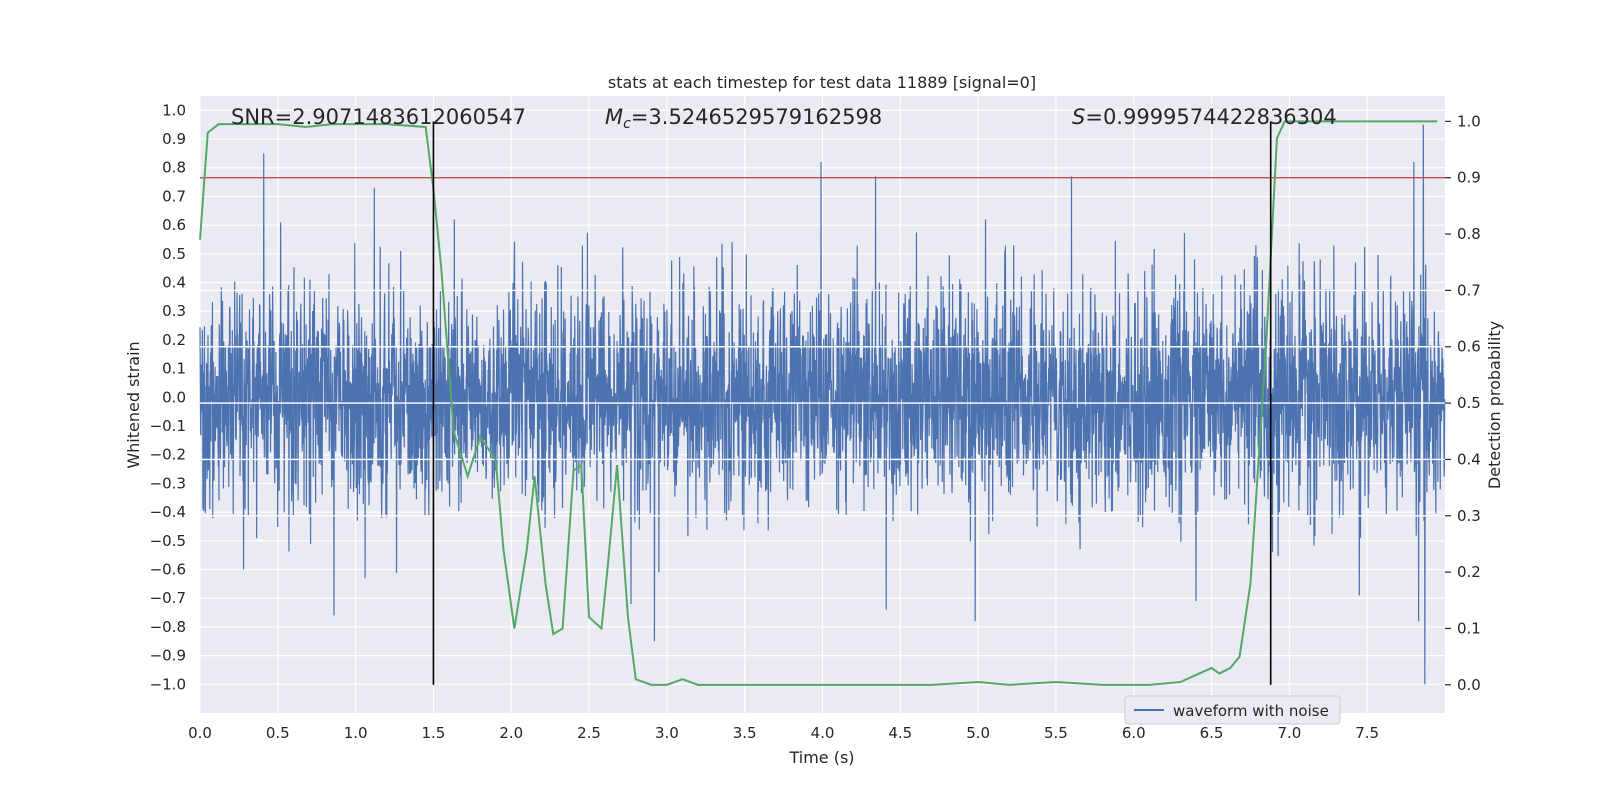 This screenshot has width=1600, height=800. Describe the element at coordinates (168, 598) in the screenshot. I see `y-tick-label: −0.7` at that location.